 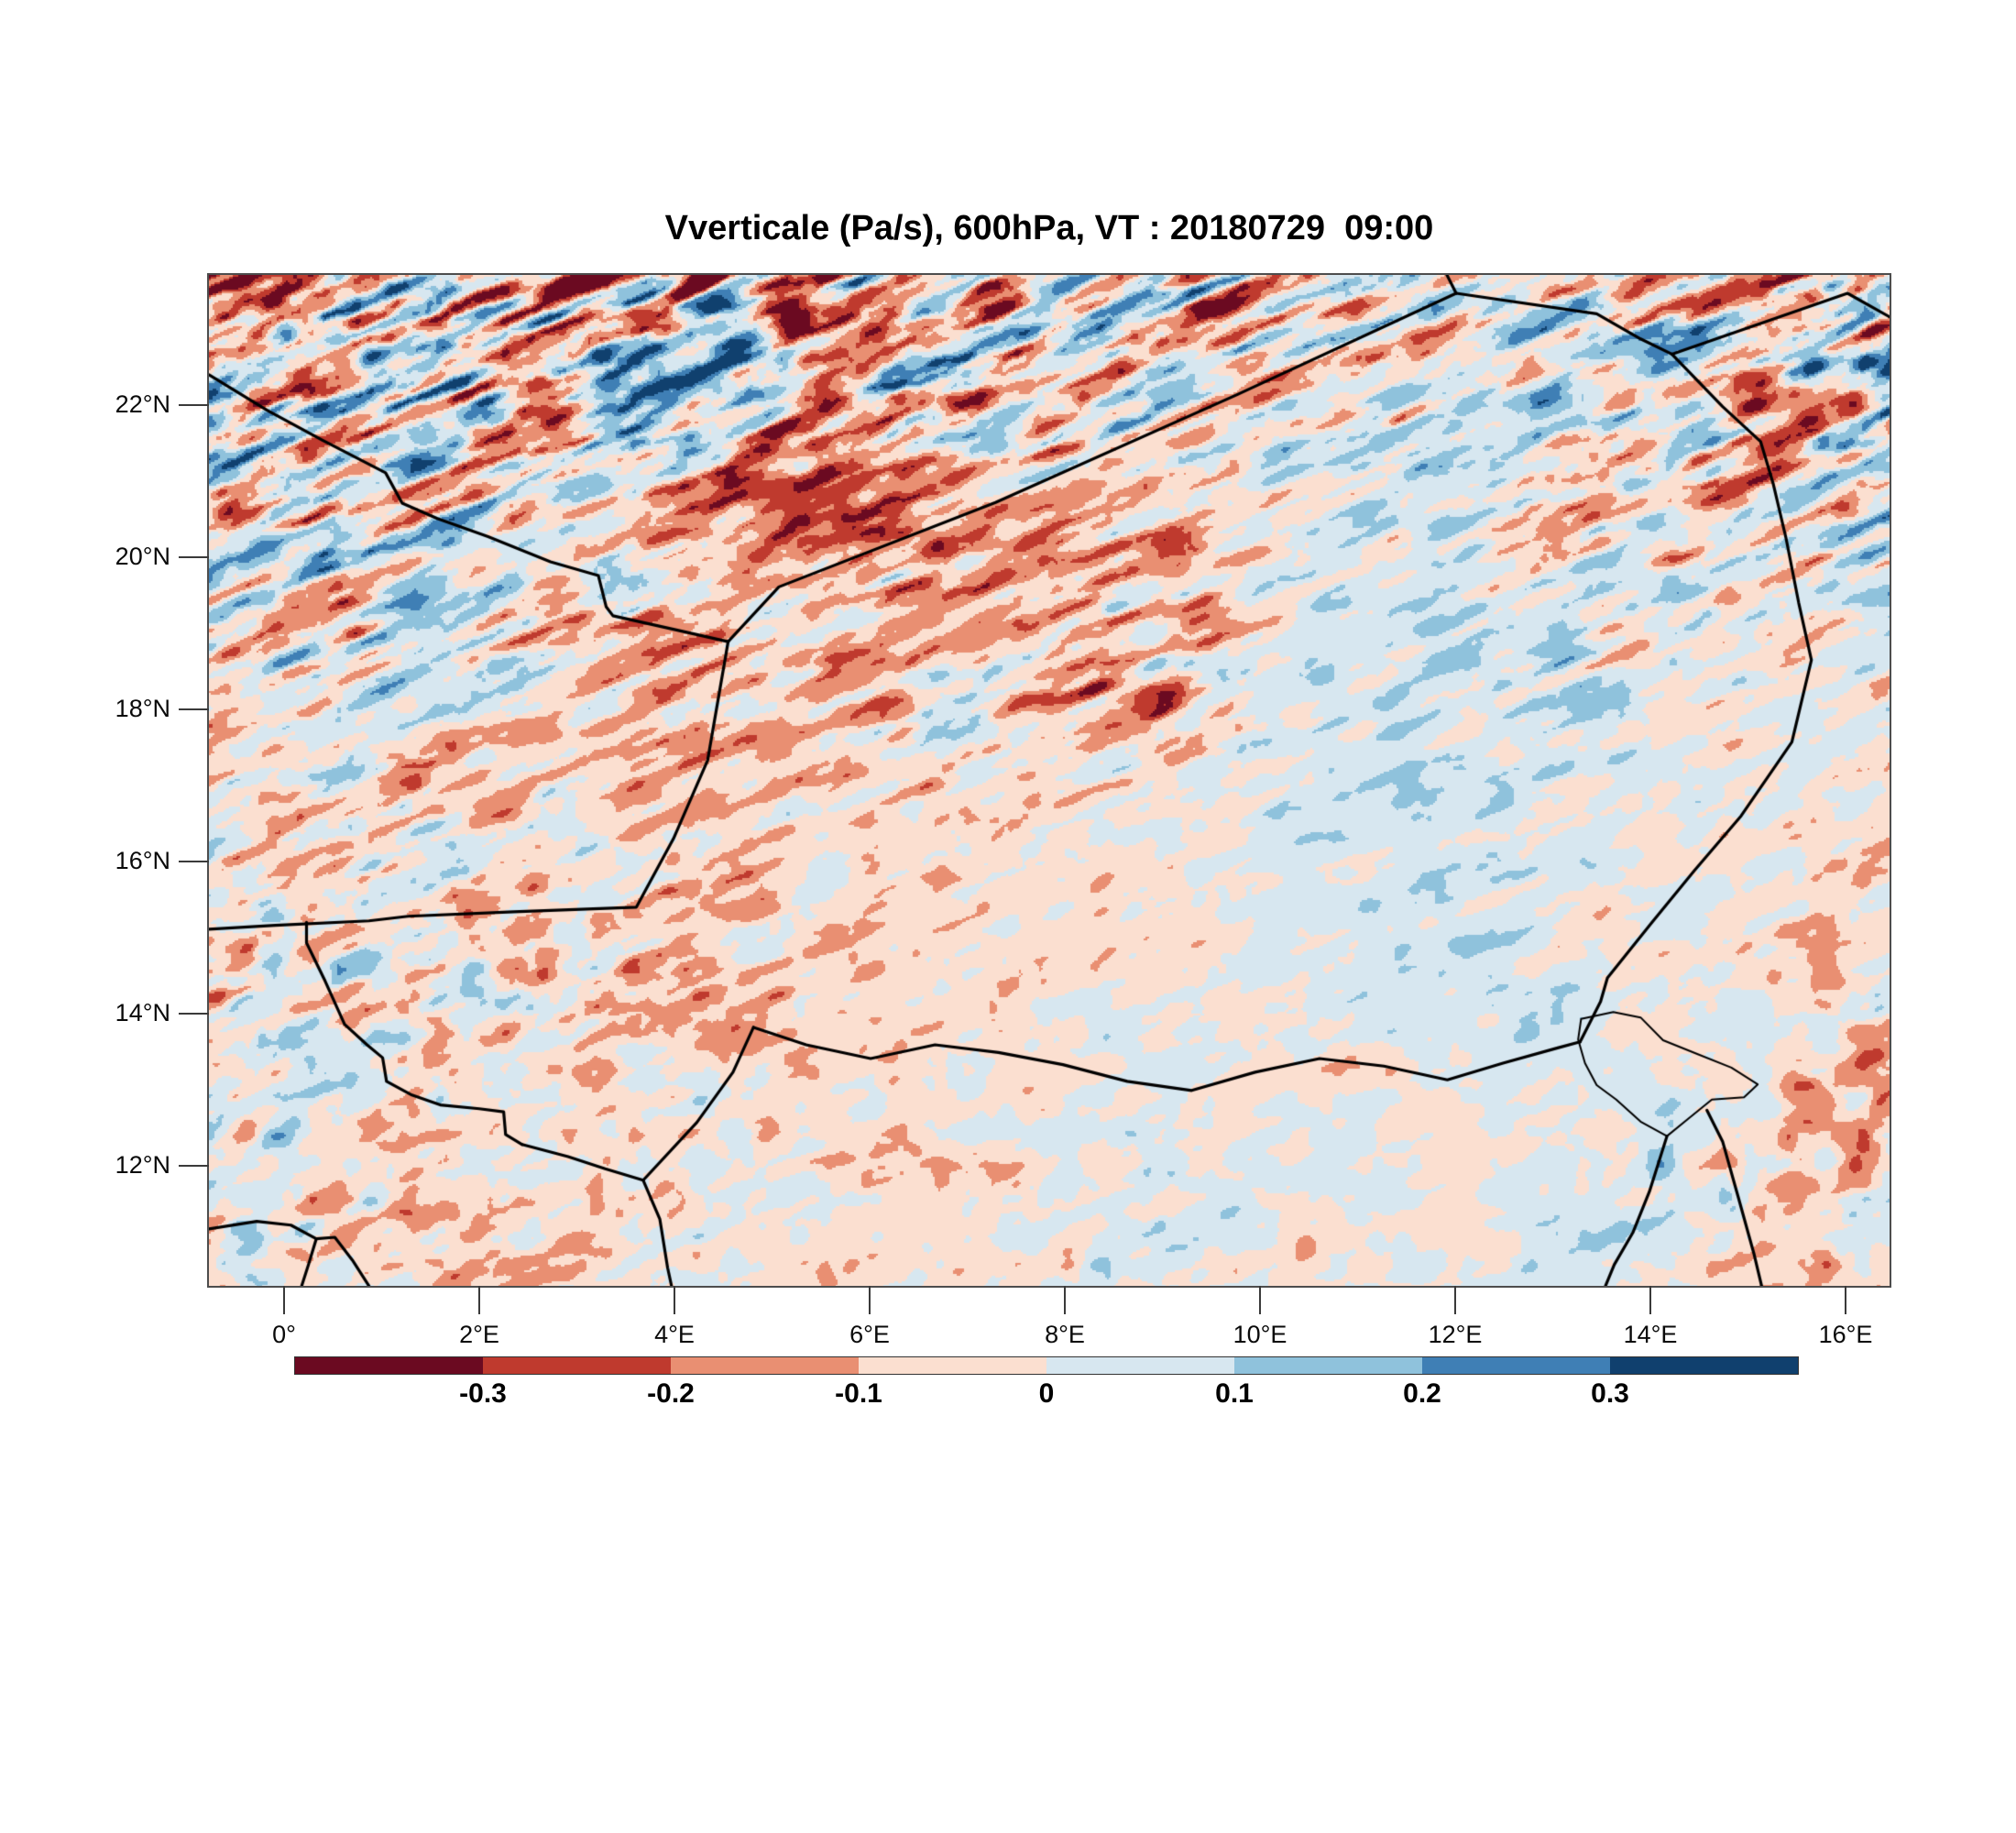 I want to click on colorbar-tick-label: 0, so click(x=1046, y=1393).